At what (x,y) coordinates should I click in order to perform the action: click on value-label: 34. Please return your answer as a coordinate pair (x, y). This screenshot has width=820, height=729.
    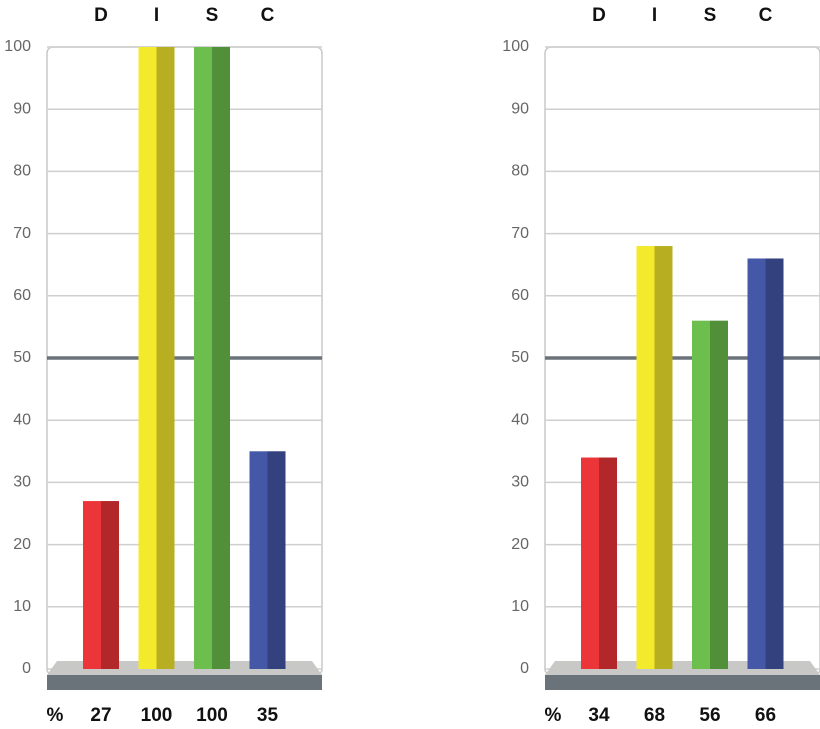
    Looking at the image, I should click on (599, 715).